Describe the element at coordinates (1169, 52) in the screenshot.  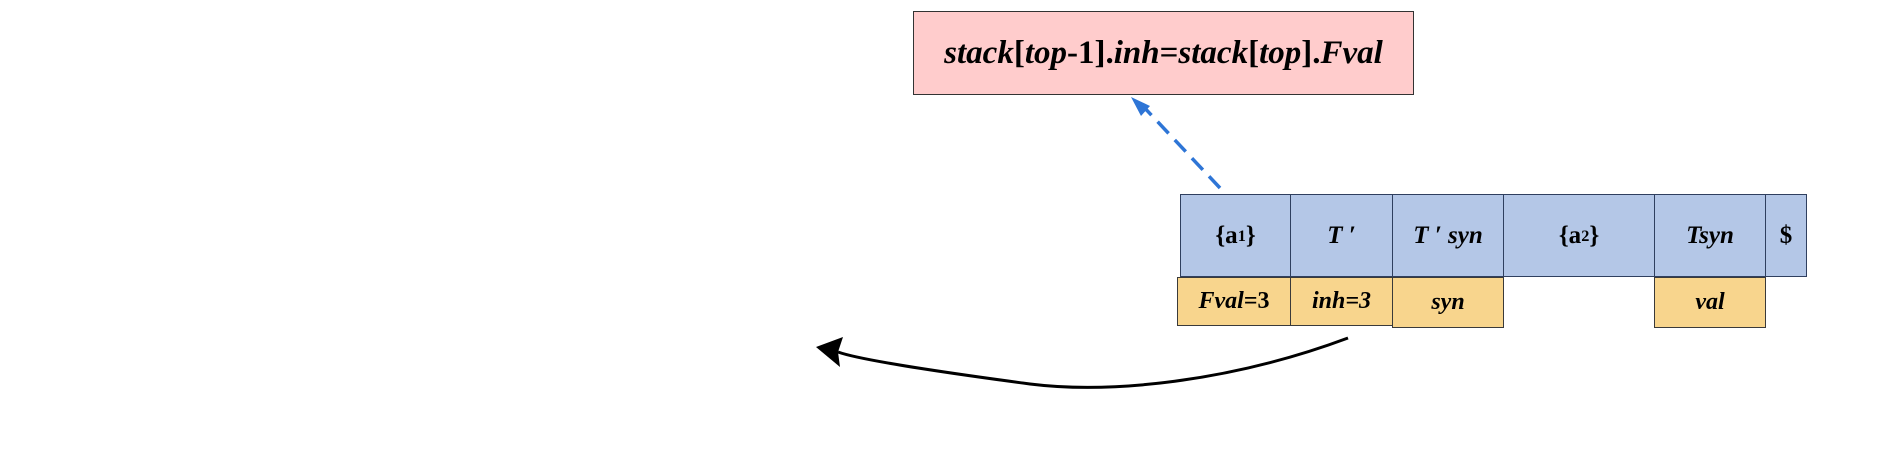
I see `action-text-equals: =` at that location.